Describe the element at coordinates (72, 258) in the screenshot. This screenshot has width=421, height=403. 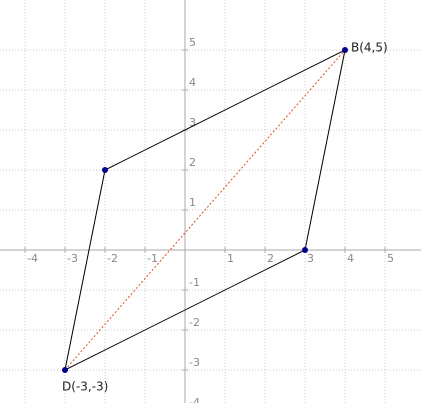
I see `x-tick-label: -3` at that location.